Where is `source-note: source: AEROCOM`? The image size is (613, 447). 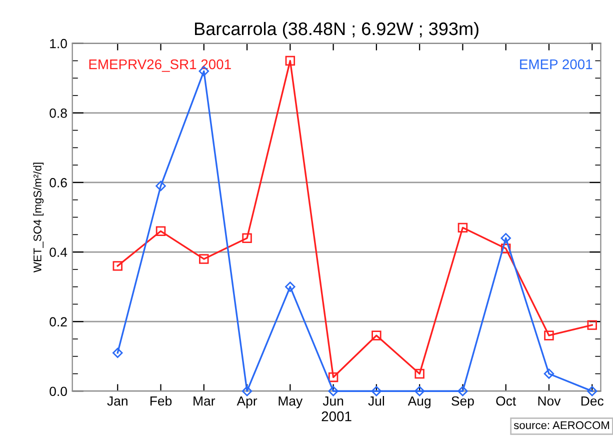
source-note: source: AEROCOM is located at coordinates (562, 425).